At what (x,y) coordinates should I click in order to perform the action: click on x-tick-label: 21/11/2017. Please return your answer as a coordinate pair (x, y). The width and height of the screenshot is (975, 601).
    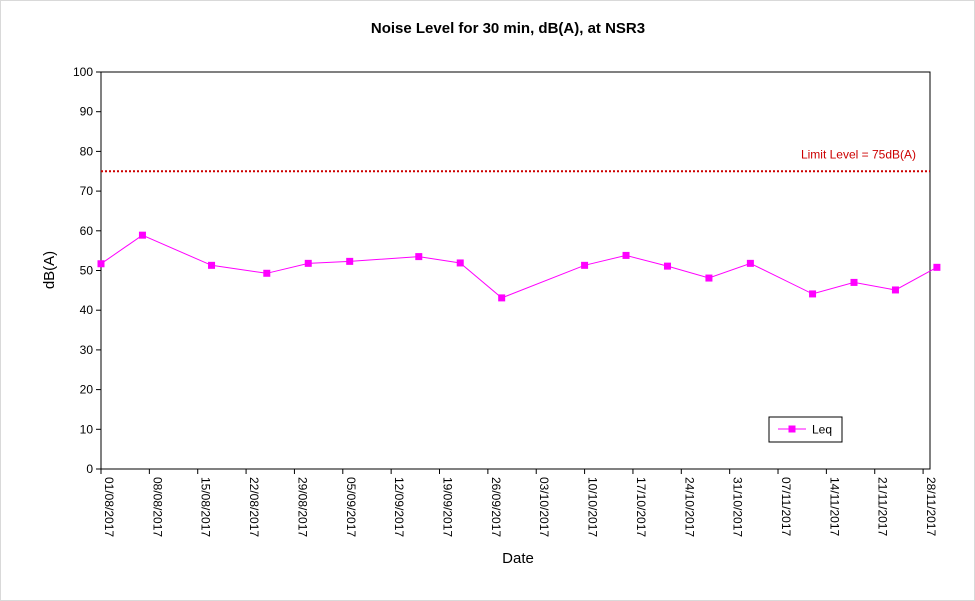
    Looking at the image, I should click on (883, 506).